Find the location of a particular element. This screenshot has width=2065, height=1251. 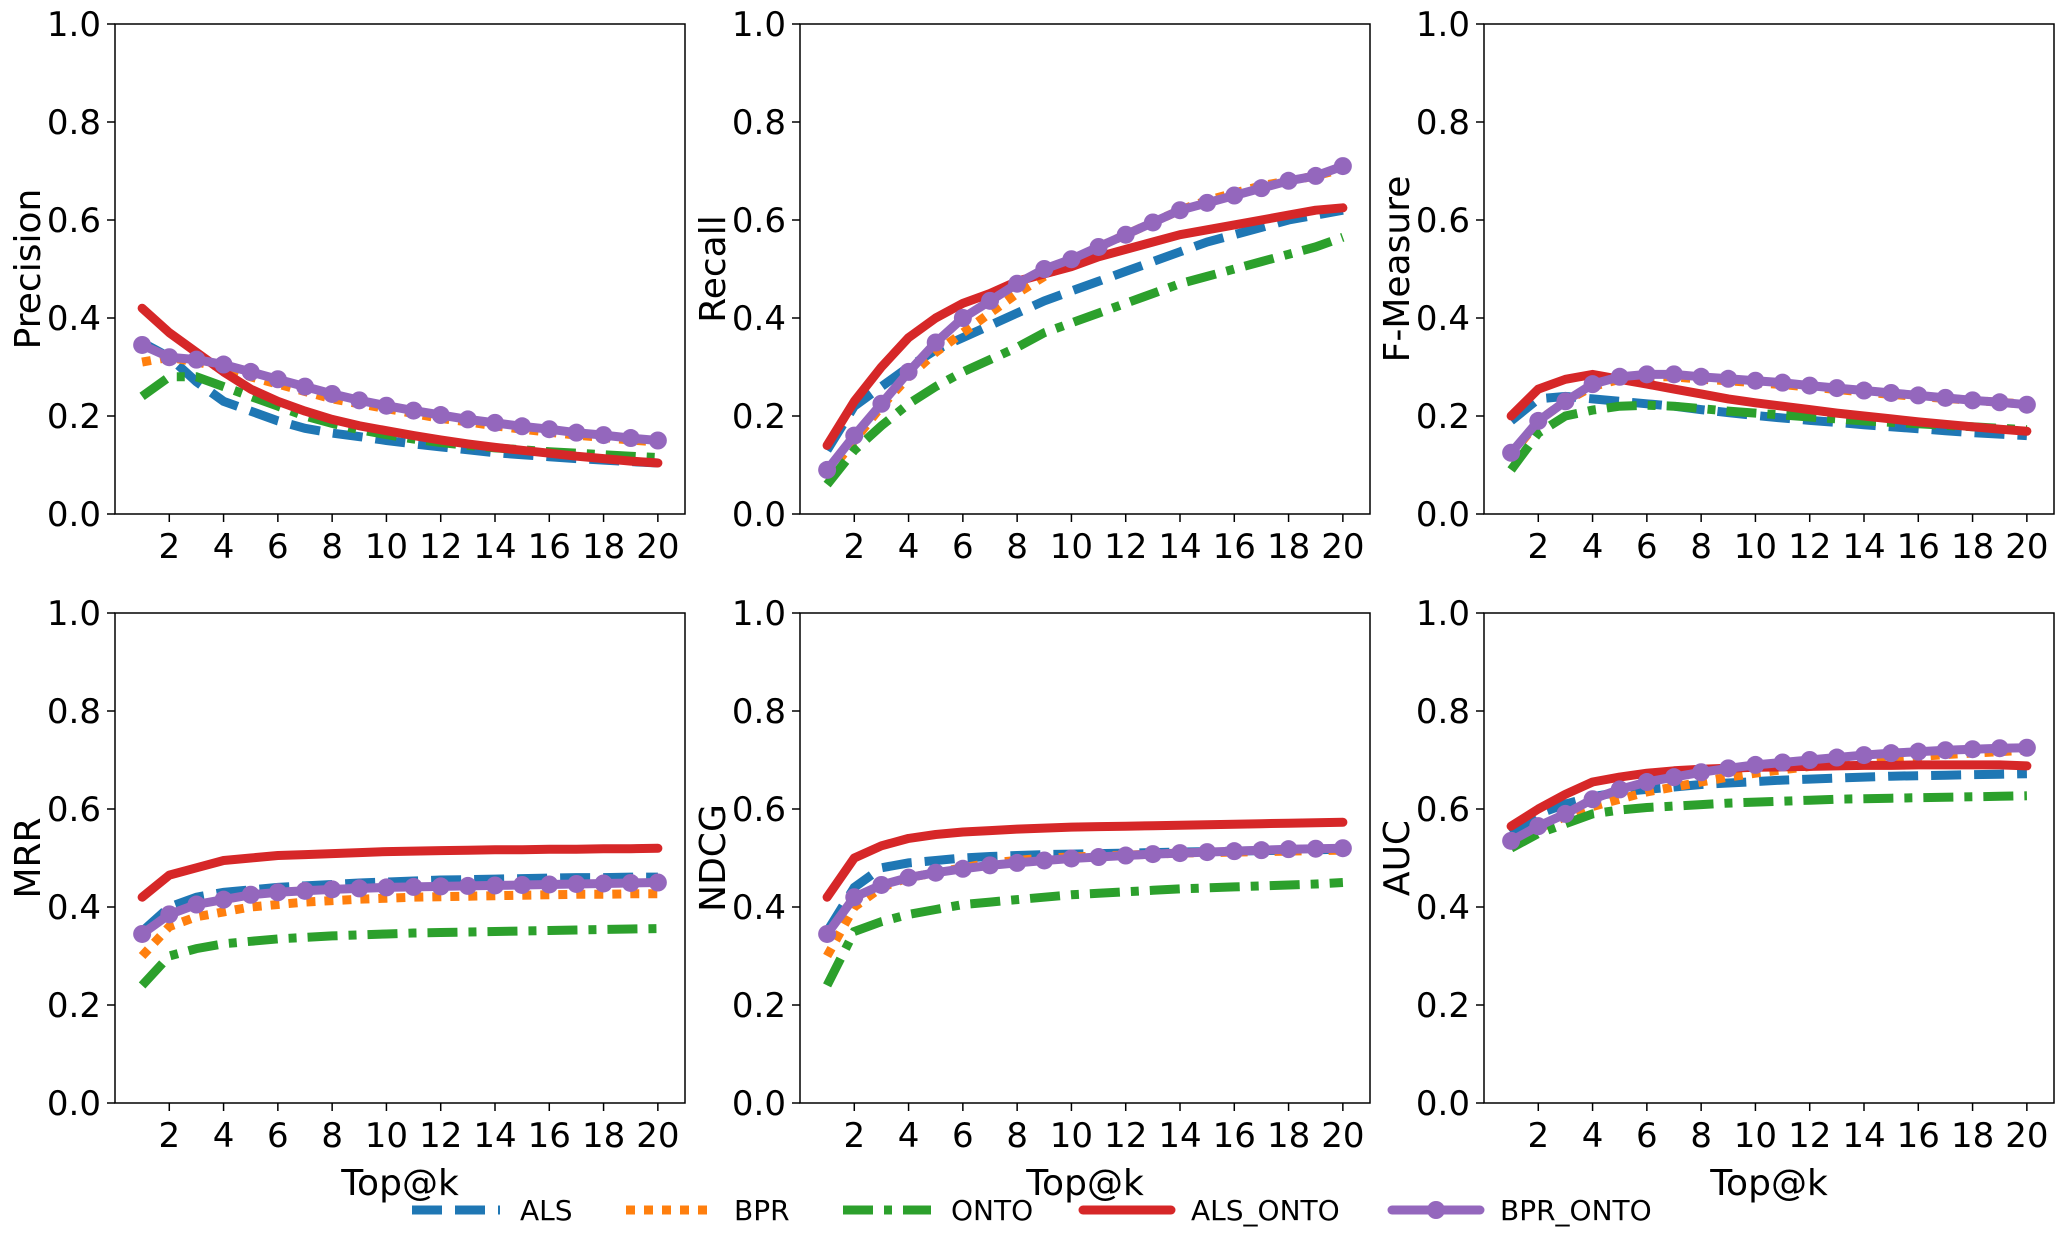

y-axis-title: AUC is located at coordinates (1397, 858).